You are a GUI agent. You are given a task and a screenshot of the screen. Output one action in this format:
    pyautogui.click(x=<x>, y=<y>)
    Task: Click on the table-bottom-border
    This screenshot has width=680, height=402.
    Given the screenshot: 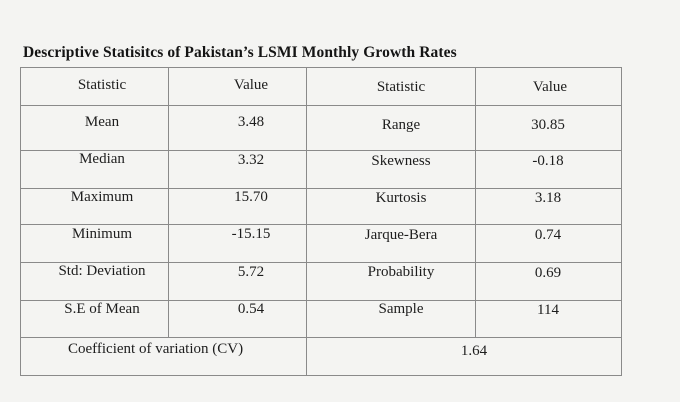 What is the action you would take?
    pyautogui.click(x=321, y=375)
    